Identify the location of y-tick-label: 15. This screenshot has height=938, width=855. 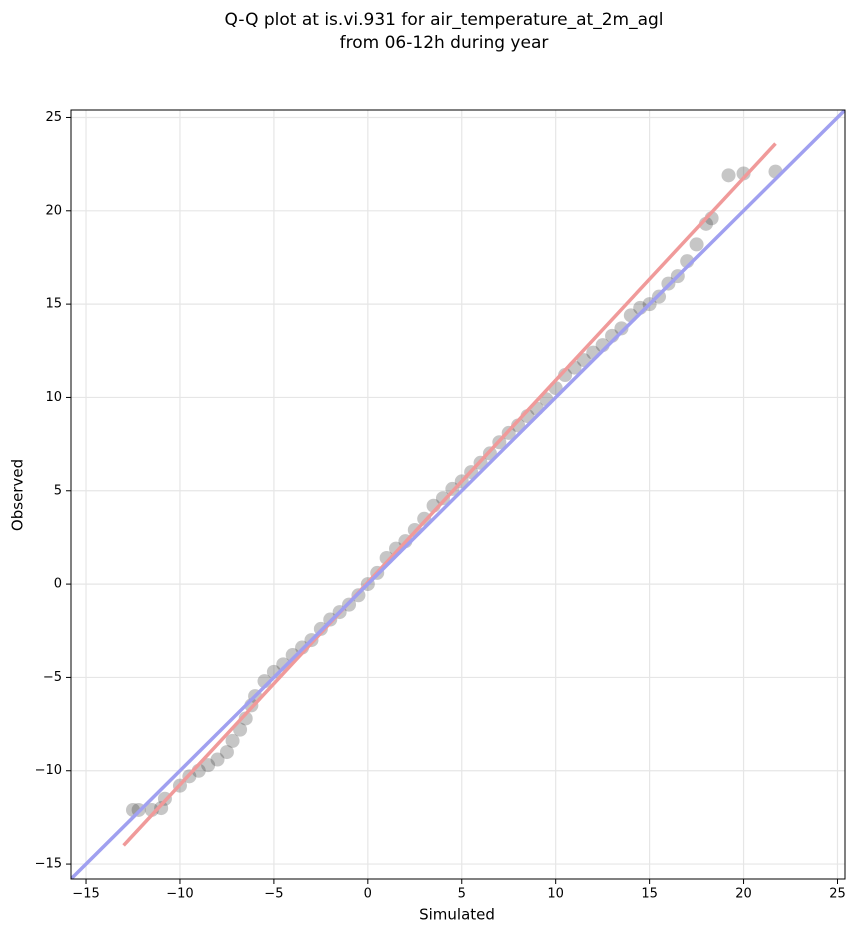
(53, 304).